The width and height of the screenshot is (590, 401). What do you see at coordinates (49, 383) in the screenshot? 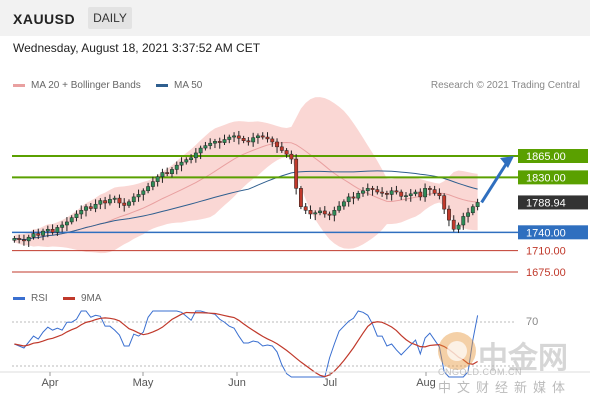
I see `x-label-Apr: Apr` at bounding box center [49, 383].